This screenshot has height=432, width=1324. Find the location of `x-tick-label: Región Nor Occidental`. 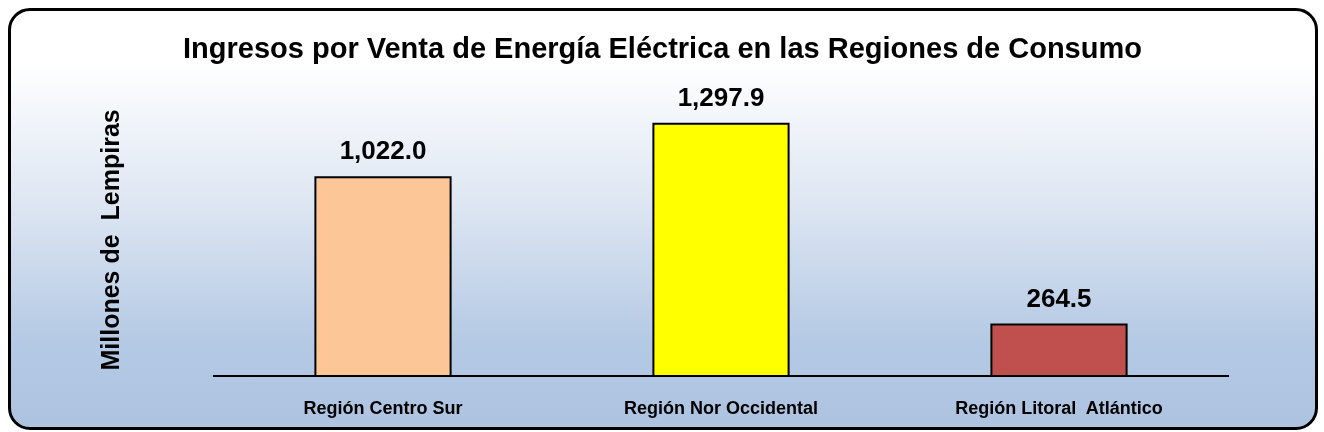

x-tick-label: Región Nor Occidental is located at coordinates (721, 407).